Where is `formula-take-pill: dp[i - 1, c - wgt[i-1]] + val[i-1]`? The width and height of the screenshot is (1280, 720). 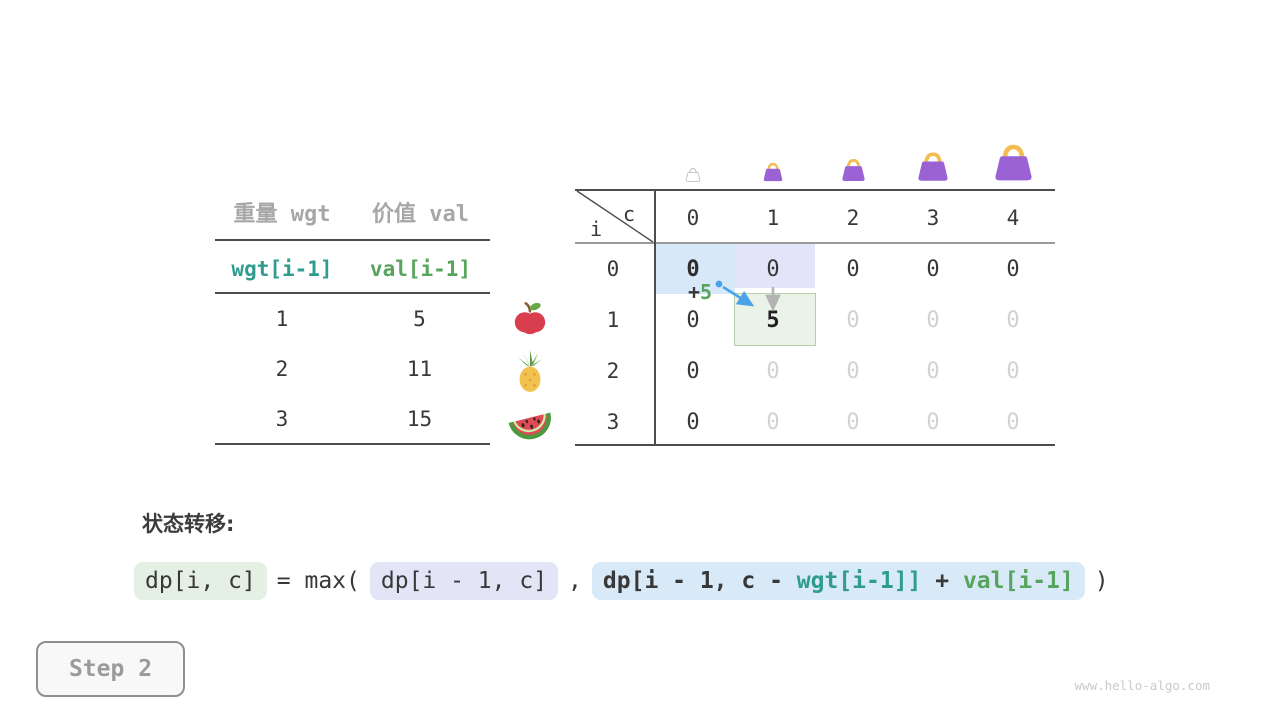
formula-take-pill: dp[i - 1, c - wgt[i-1]] + val[i-1] is located at coordinates (838, 581).